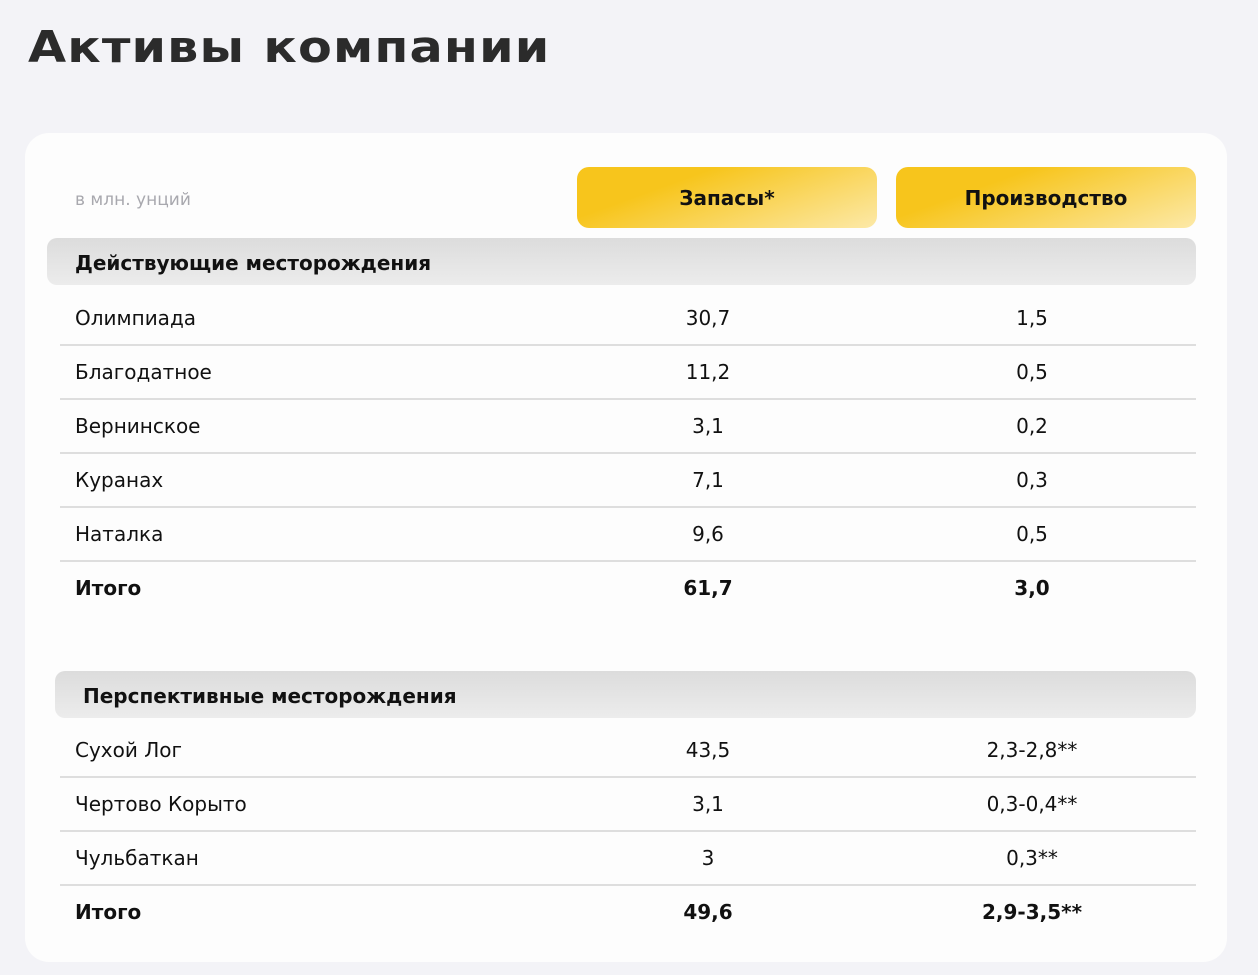 The width and height of the screenshot is (1258, 975). What do you see at coordinates (708, 588) in the screenshot?
I see `reserves-value: 61,7` at bounding box center [708, 588].